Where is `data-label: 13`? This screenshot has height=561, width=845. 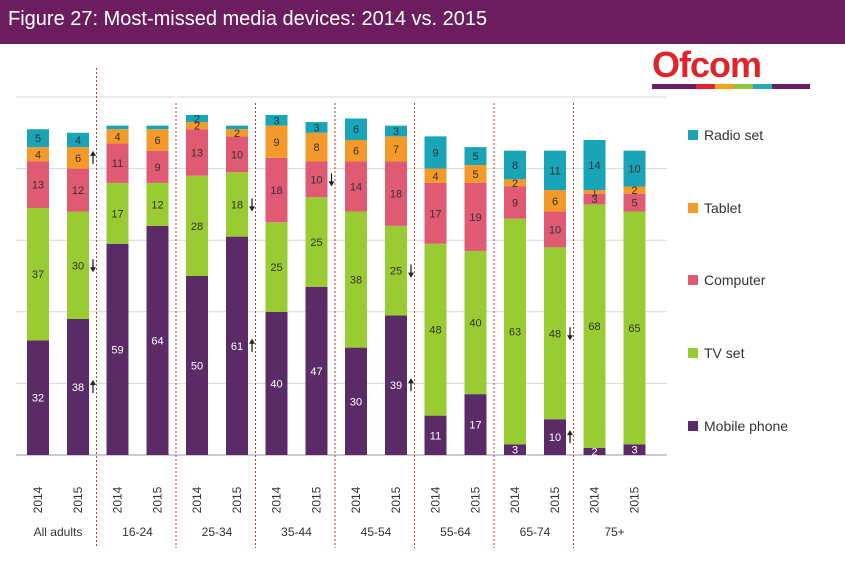 data-label: 13 is located at coordinates (197, 153).